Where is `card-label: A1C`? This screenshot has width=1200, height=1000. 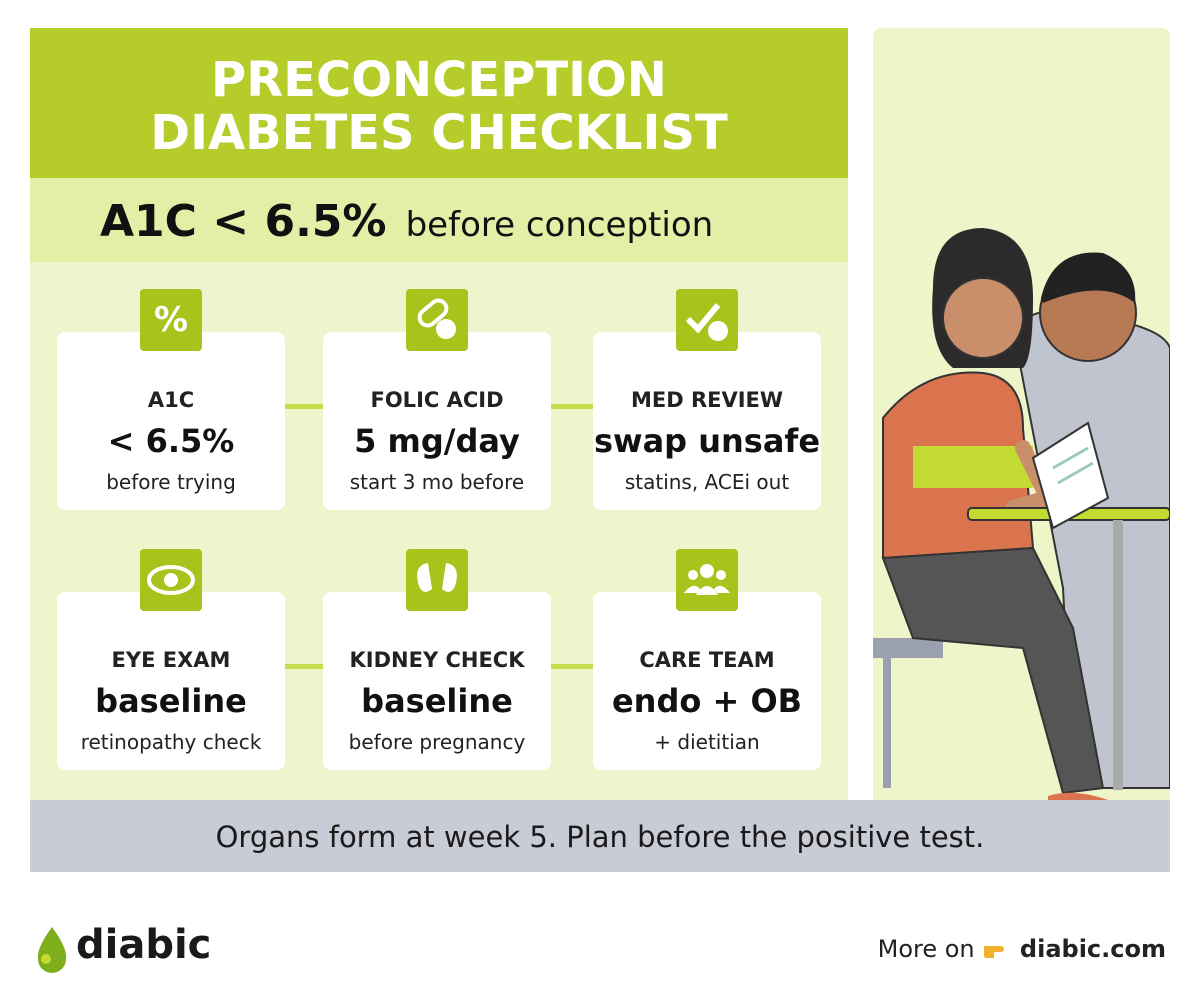
card-label: A1C is located at coordinates (171, 400).